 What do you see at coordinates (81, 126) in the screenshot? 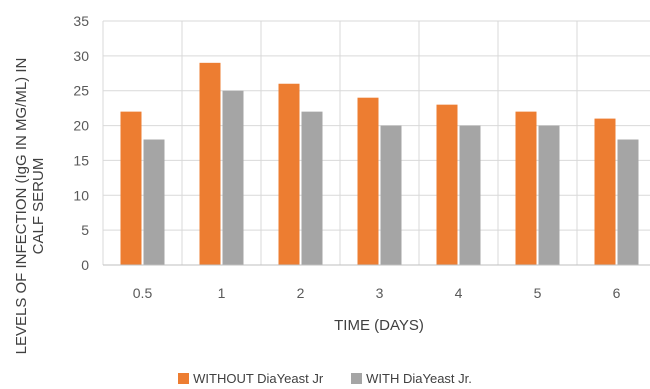
I see `y-tick-label: 20` at bounding box center [81, 126].